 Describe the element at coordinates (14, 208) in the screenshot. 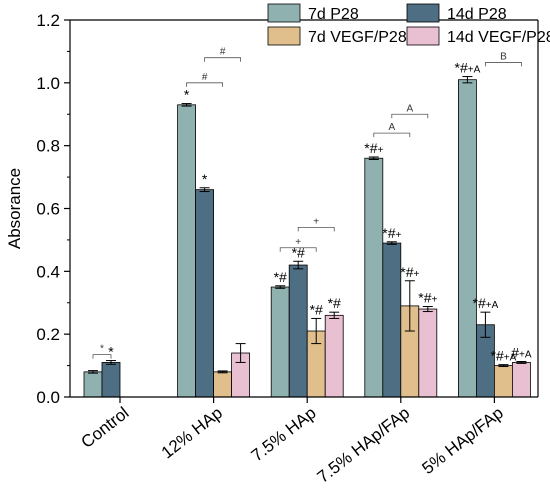

I see `y-axis-title: Absorance` at that location.